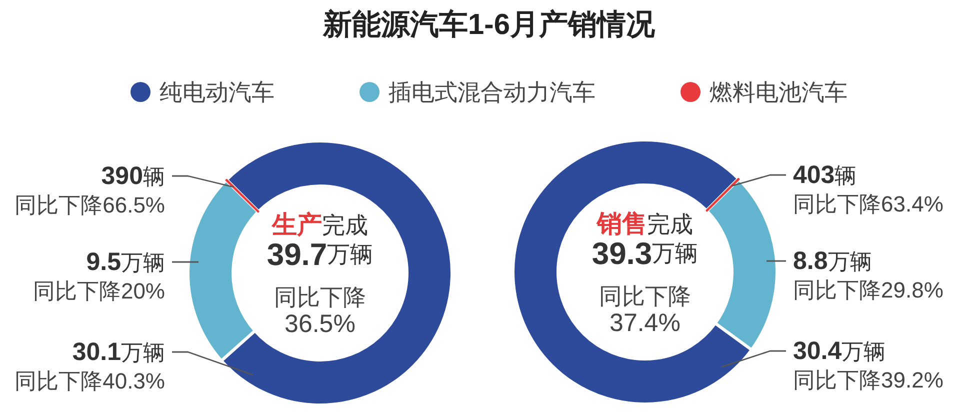 The height and width of the screenshot is (412, 960). Describe the element at coordinates (779, 92) in the screenshot. I see `legend-label: 燃料电池汽车` at that location.